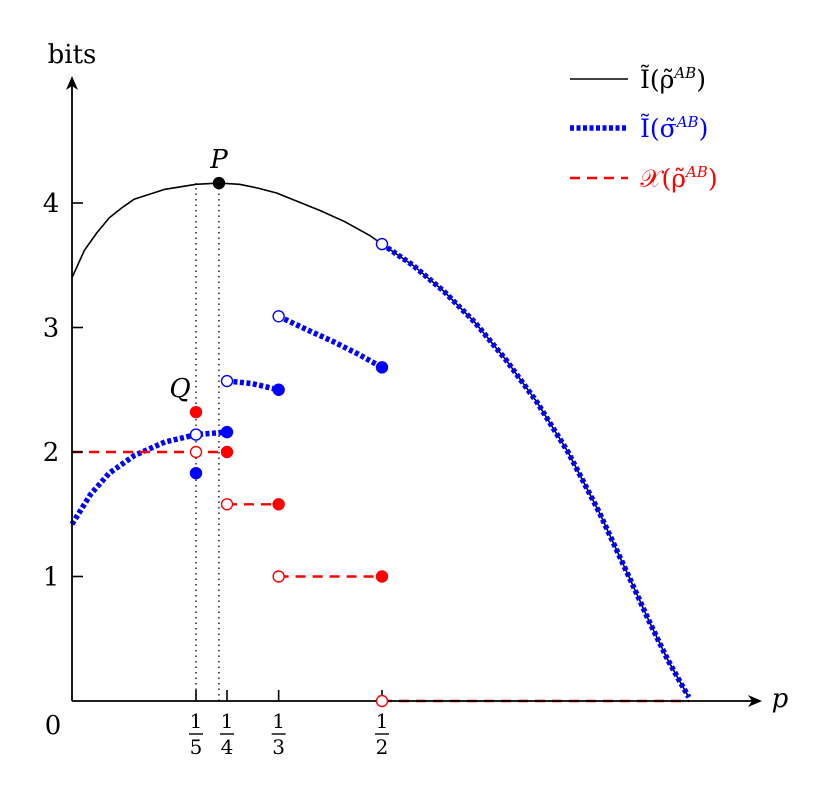 Image resolution: width=831 pixels, height=799 pixels. I want to click on x-tick-label-denominator: 4, so click(227, 747).